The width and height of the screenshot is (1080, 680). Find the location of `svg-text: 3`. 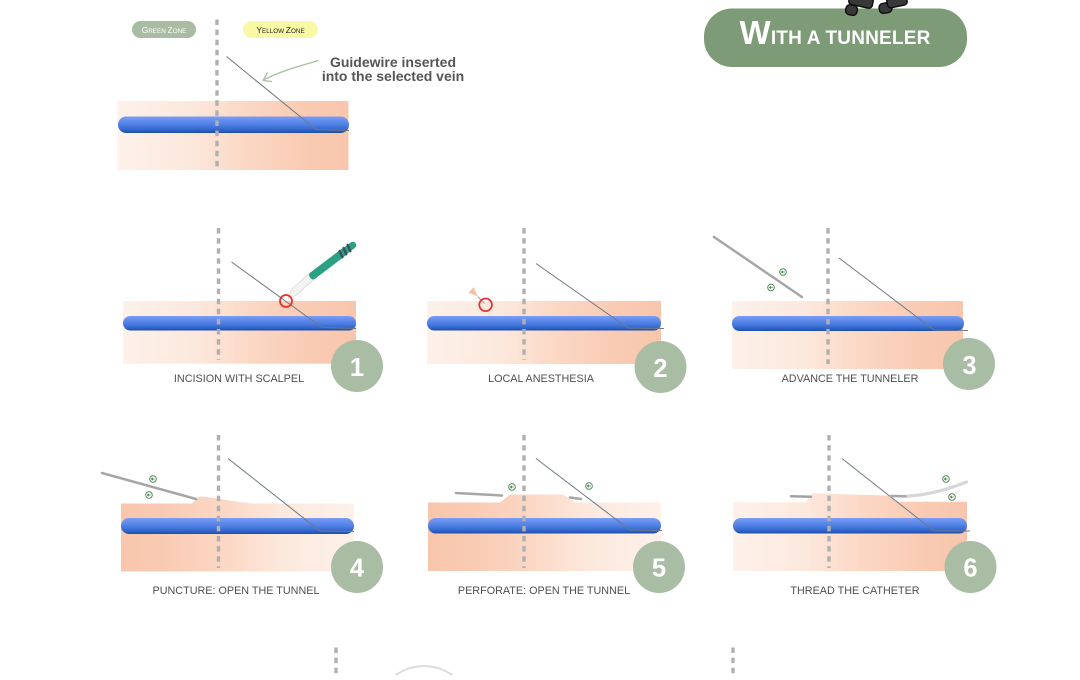

svg-text: 3 is located at coordinates (969, 366).